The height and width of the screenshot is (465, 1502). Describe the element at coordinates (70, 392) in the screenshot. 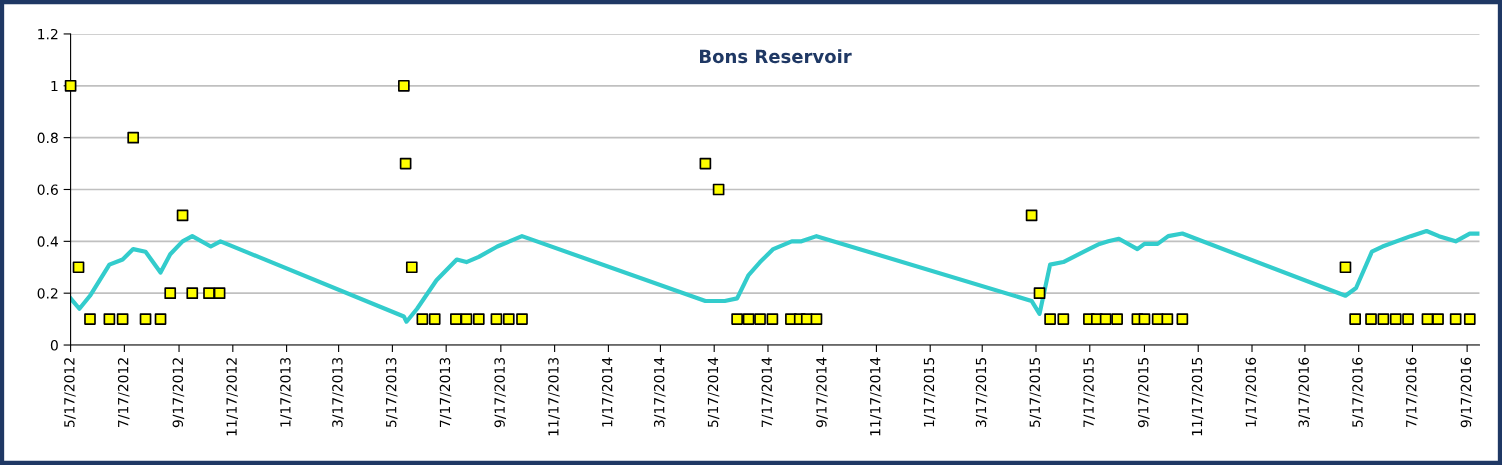

I see `x-tick-label: 5/17/2012` at that location.